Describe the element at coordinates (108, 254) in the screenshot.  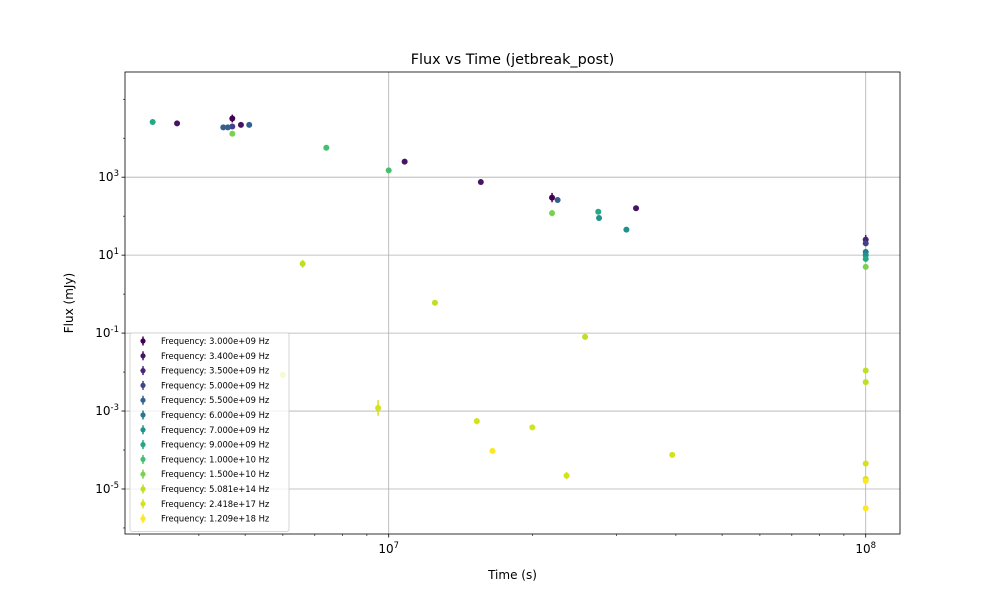
I see `y-tick-label: 101` at that location.